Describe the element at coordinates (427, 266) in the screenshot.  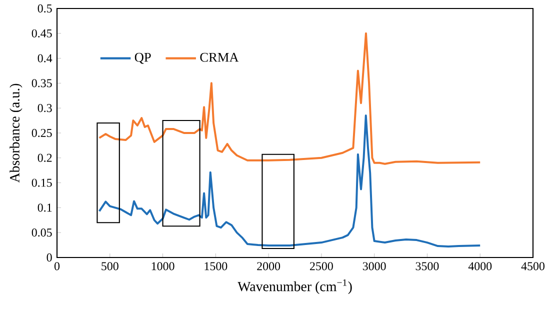
I see `x-tick-label: 3500` at that location.